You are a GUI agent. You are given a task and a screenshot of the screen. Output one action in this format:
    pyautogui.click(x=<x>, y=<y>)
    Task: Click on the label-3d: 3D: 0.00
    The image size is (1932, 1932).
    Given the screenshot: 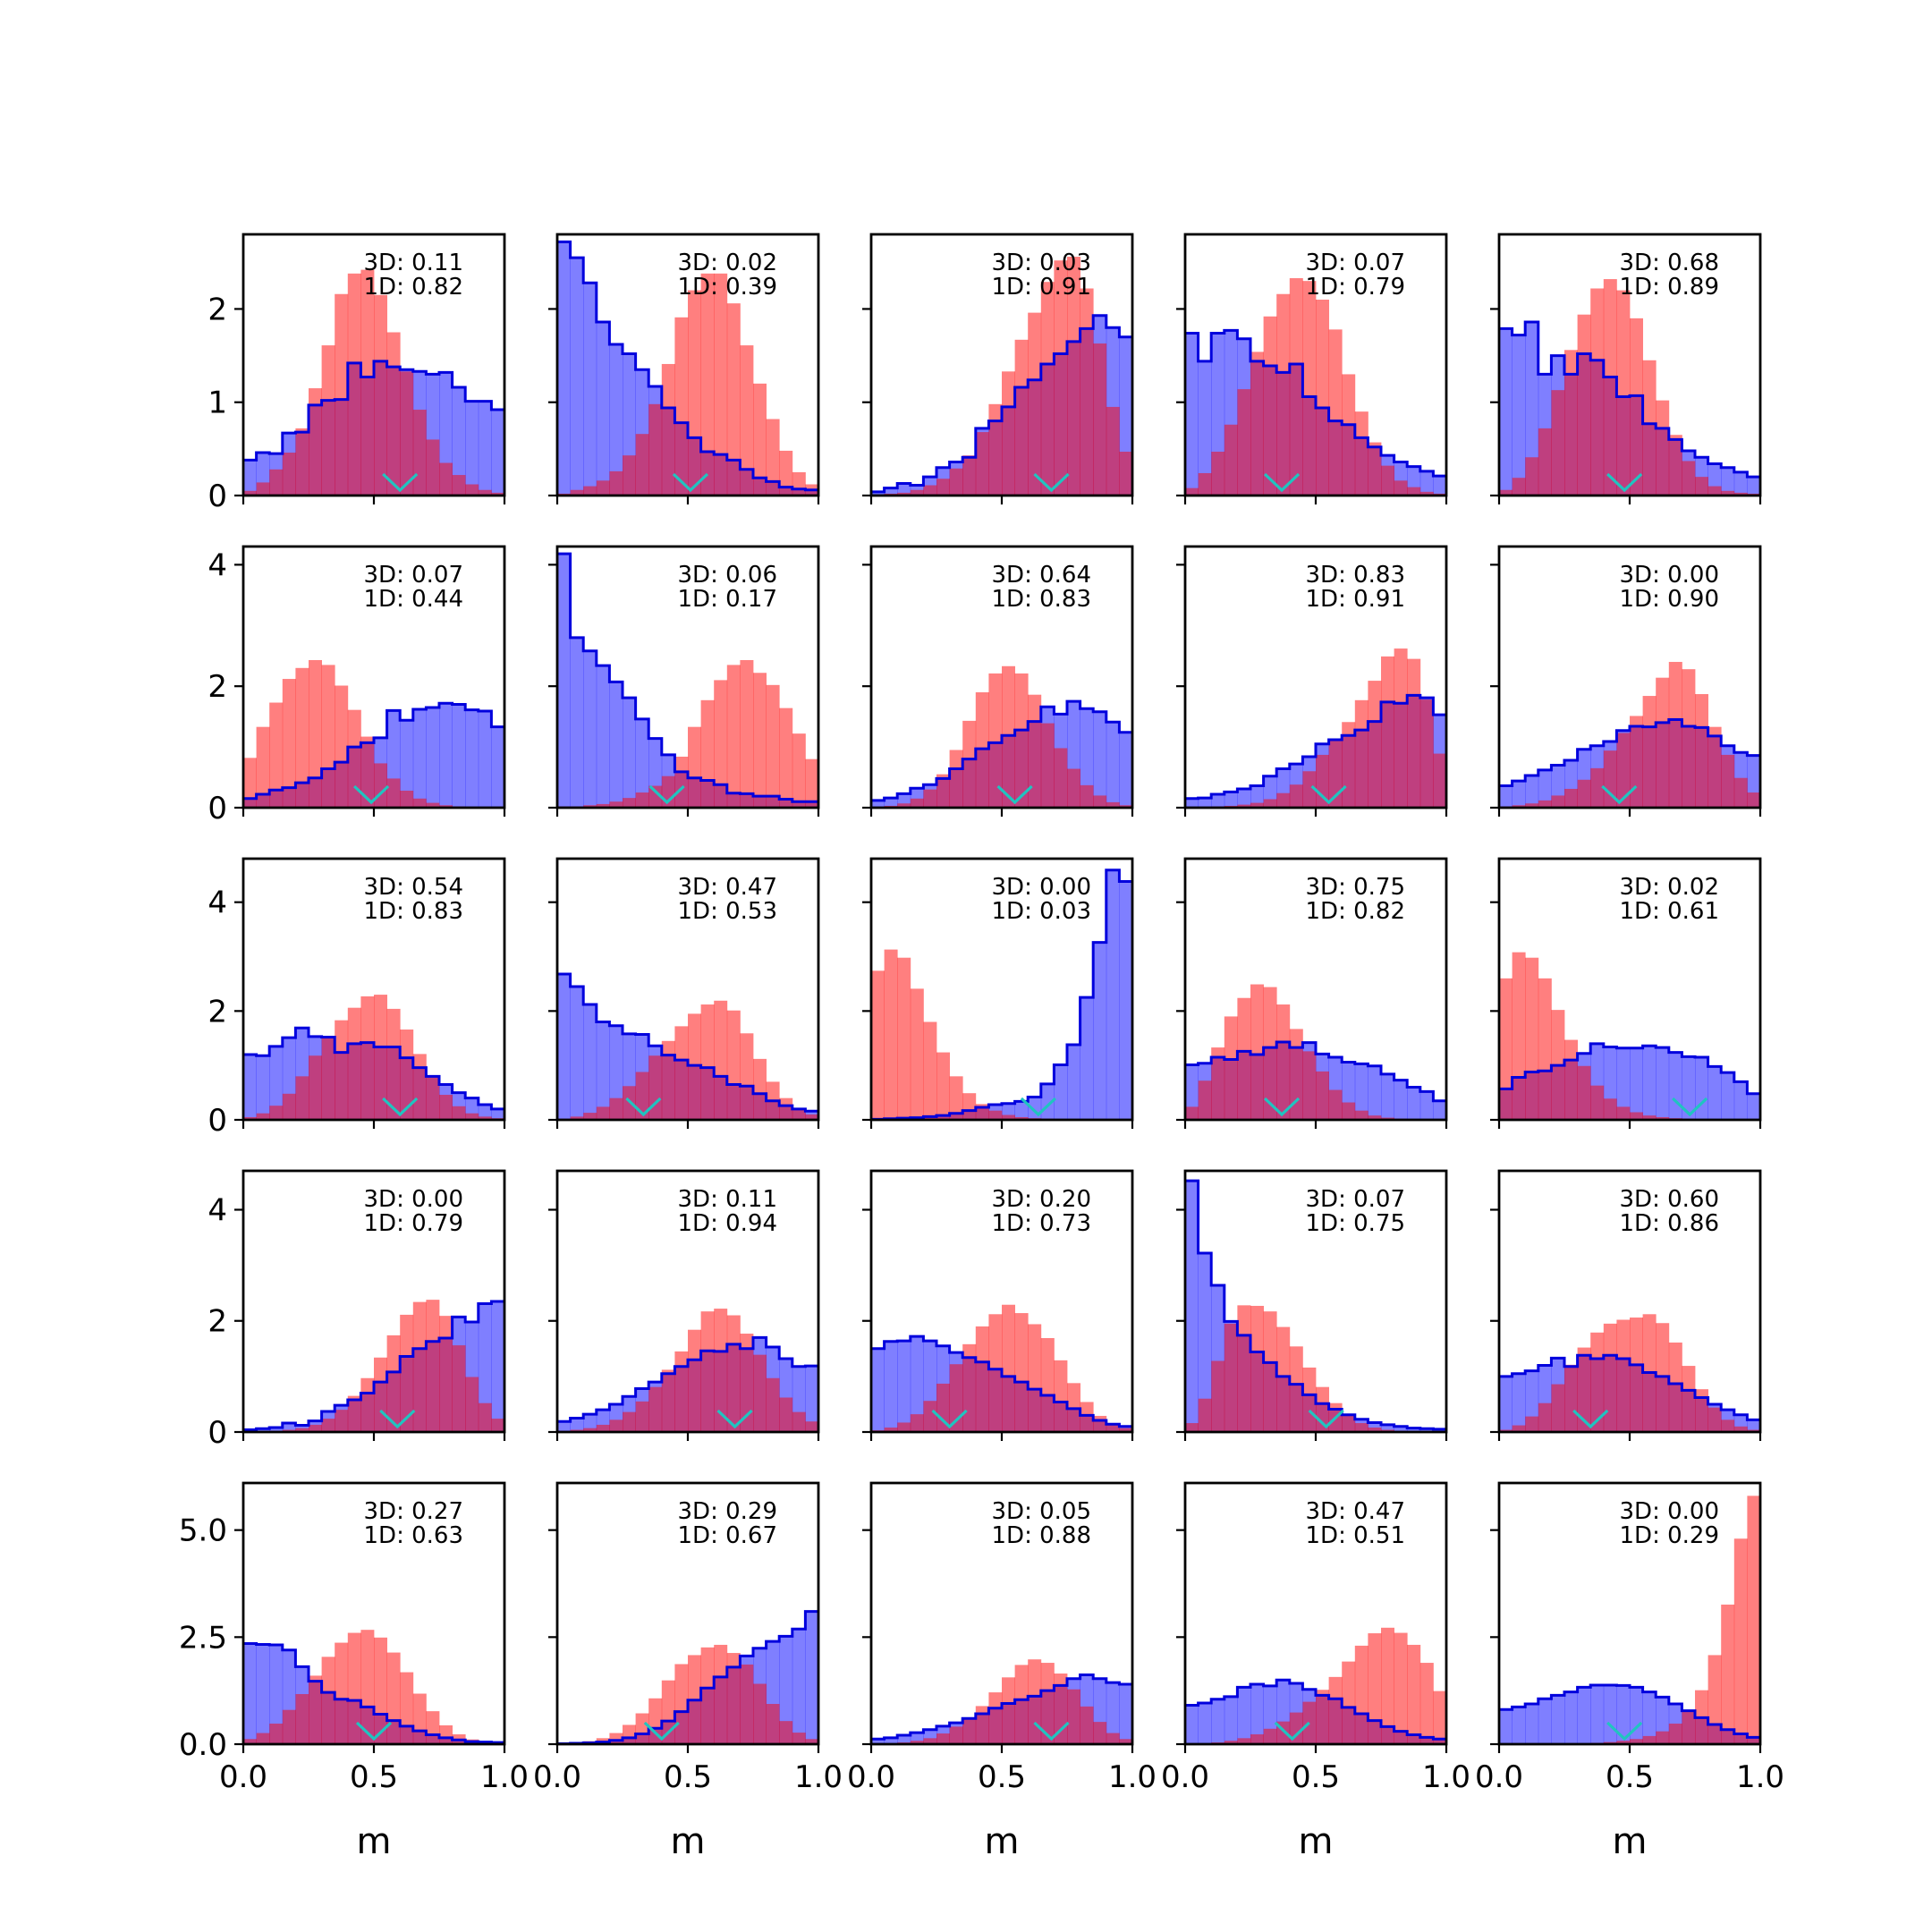 What is the action you would take?
    pyautogui.click(x=1041, y=887)
    